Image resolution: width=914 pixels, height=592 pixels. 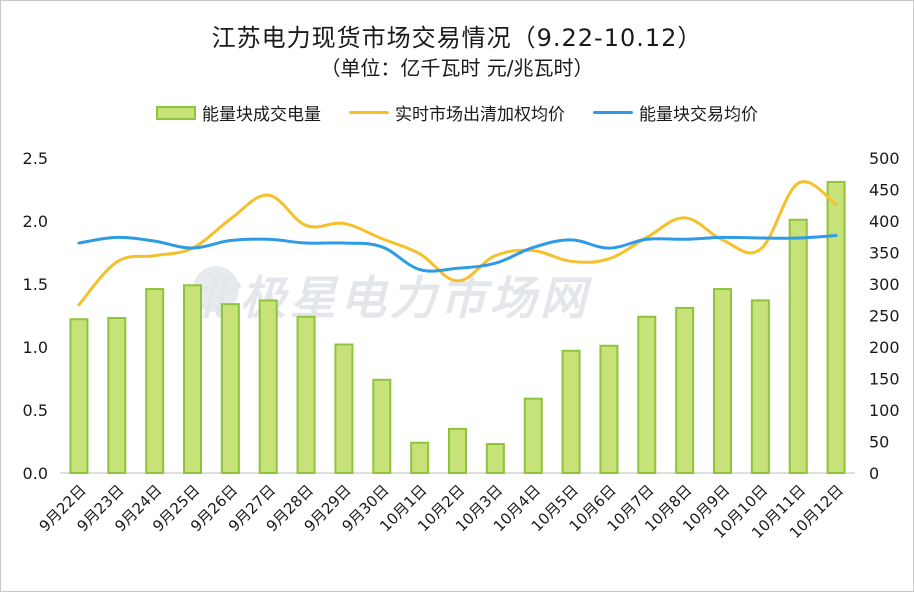 What do you see at coordinates (884, 158) in the screenshot?
I see `y-right-tick-label: 500` at bounding box center [884, 158].